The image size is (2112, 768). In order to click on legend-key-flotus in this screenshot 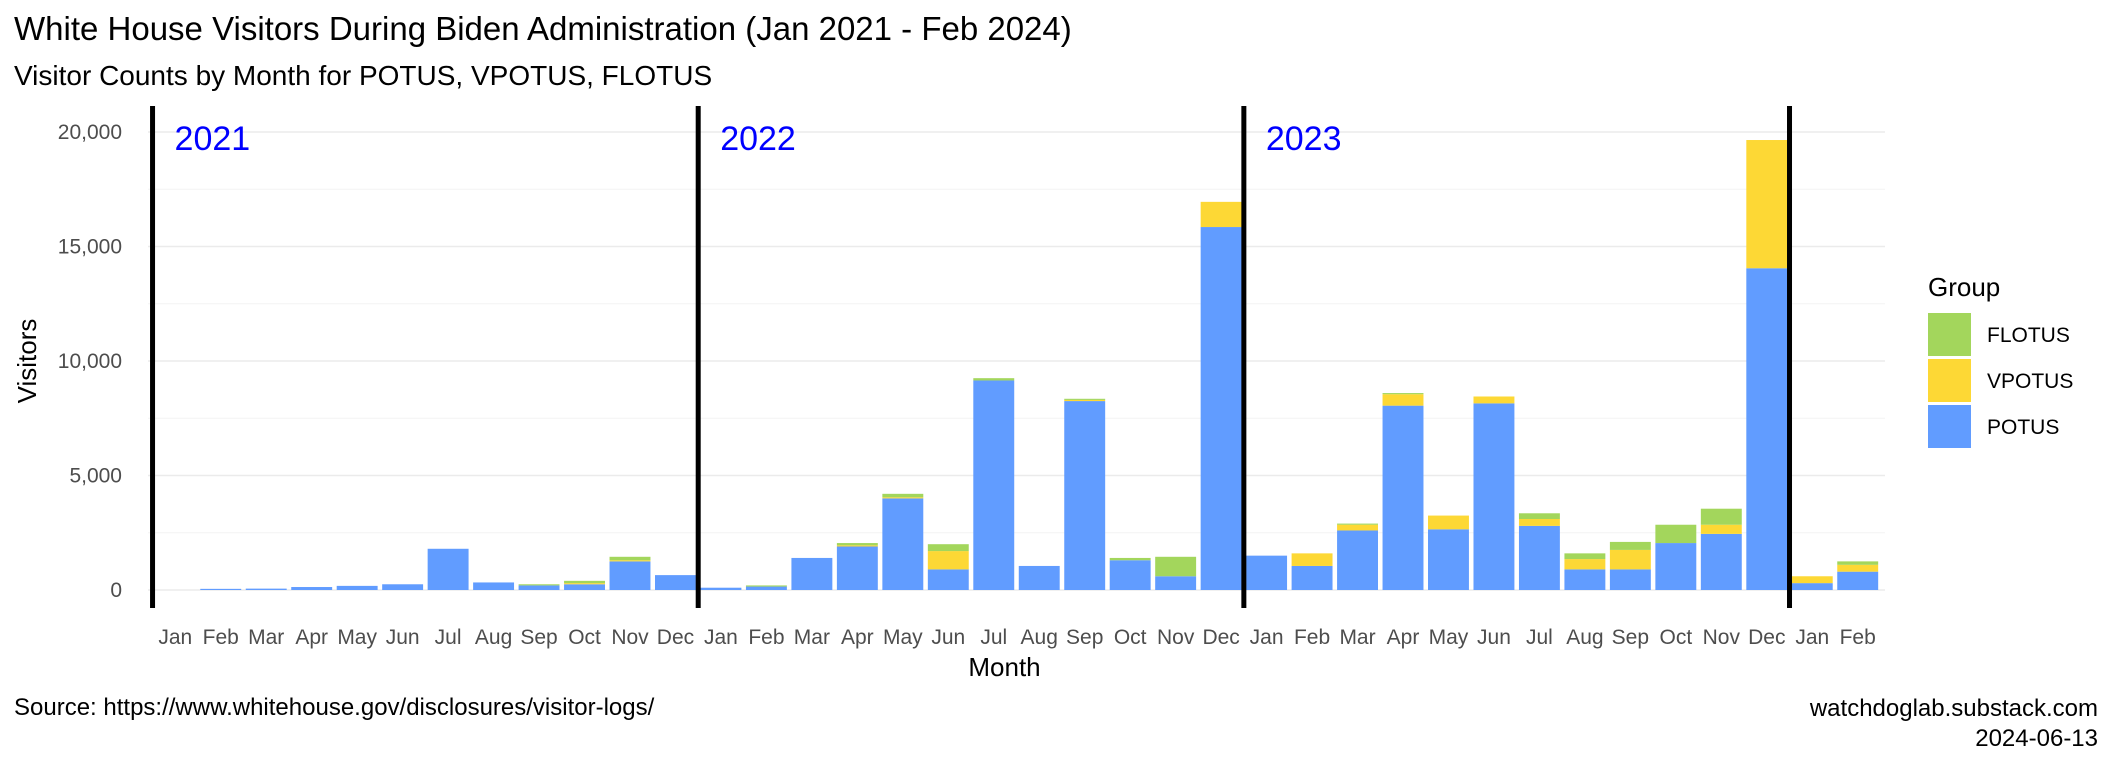, I will do `click(1949, 334)`.